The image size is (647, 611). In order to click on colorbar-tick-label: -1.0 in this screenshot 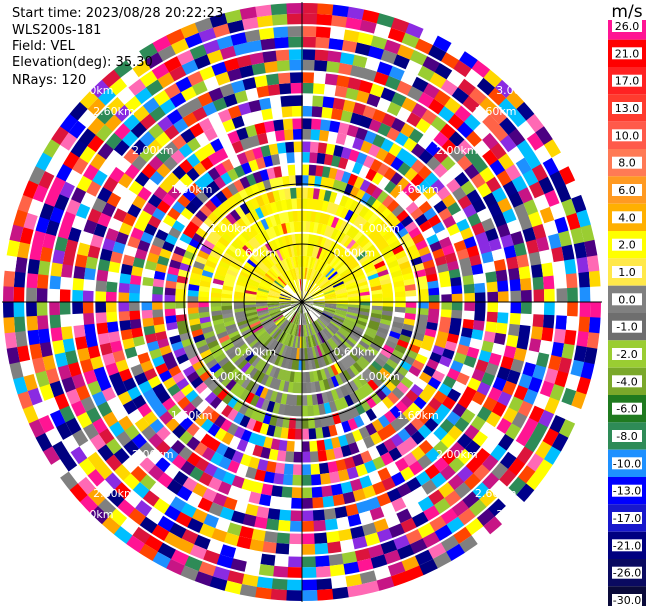, I will do `click(626, 327)`.